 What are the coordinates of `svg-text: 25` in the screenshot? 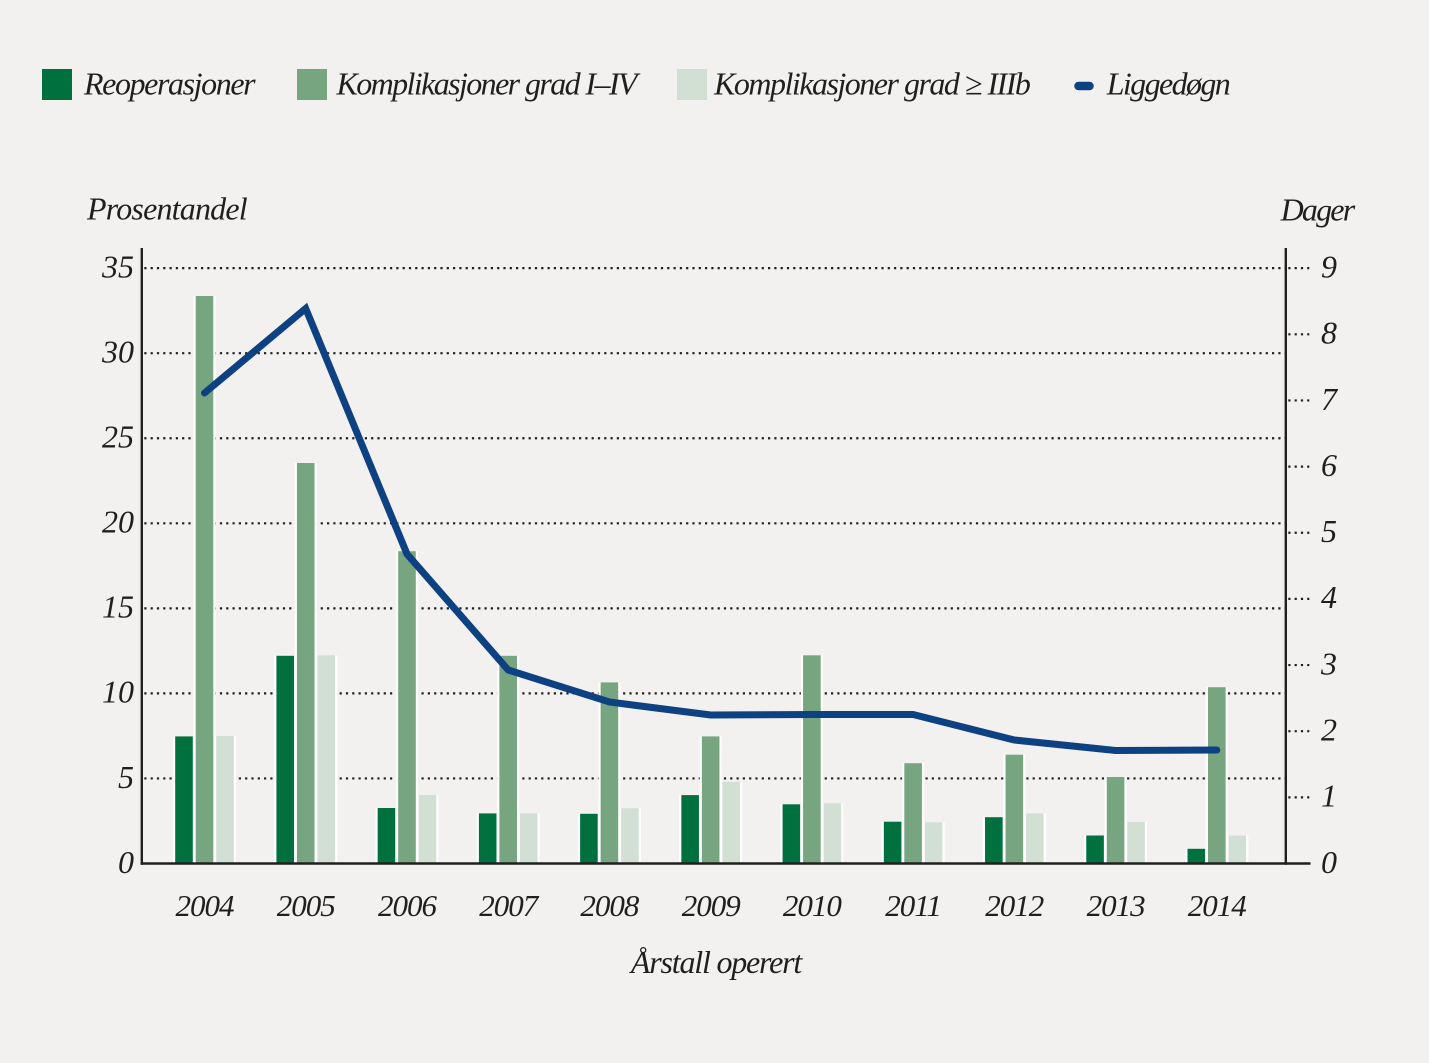 It's located at (118, 437).